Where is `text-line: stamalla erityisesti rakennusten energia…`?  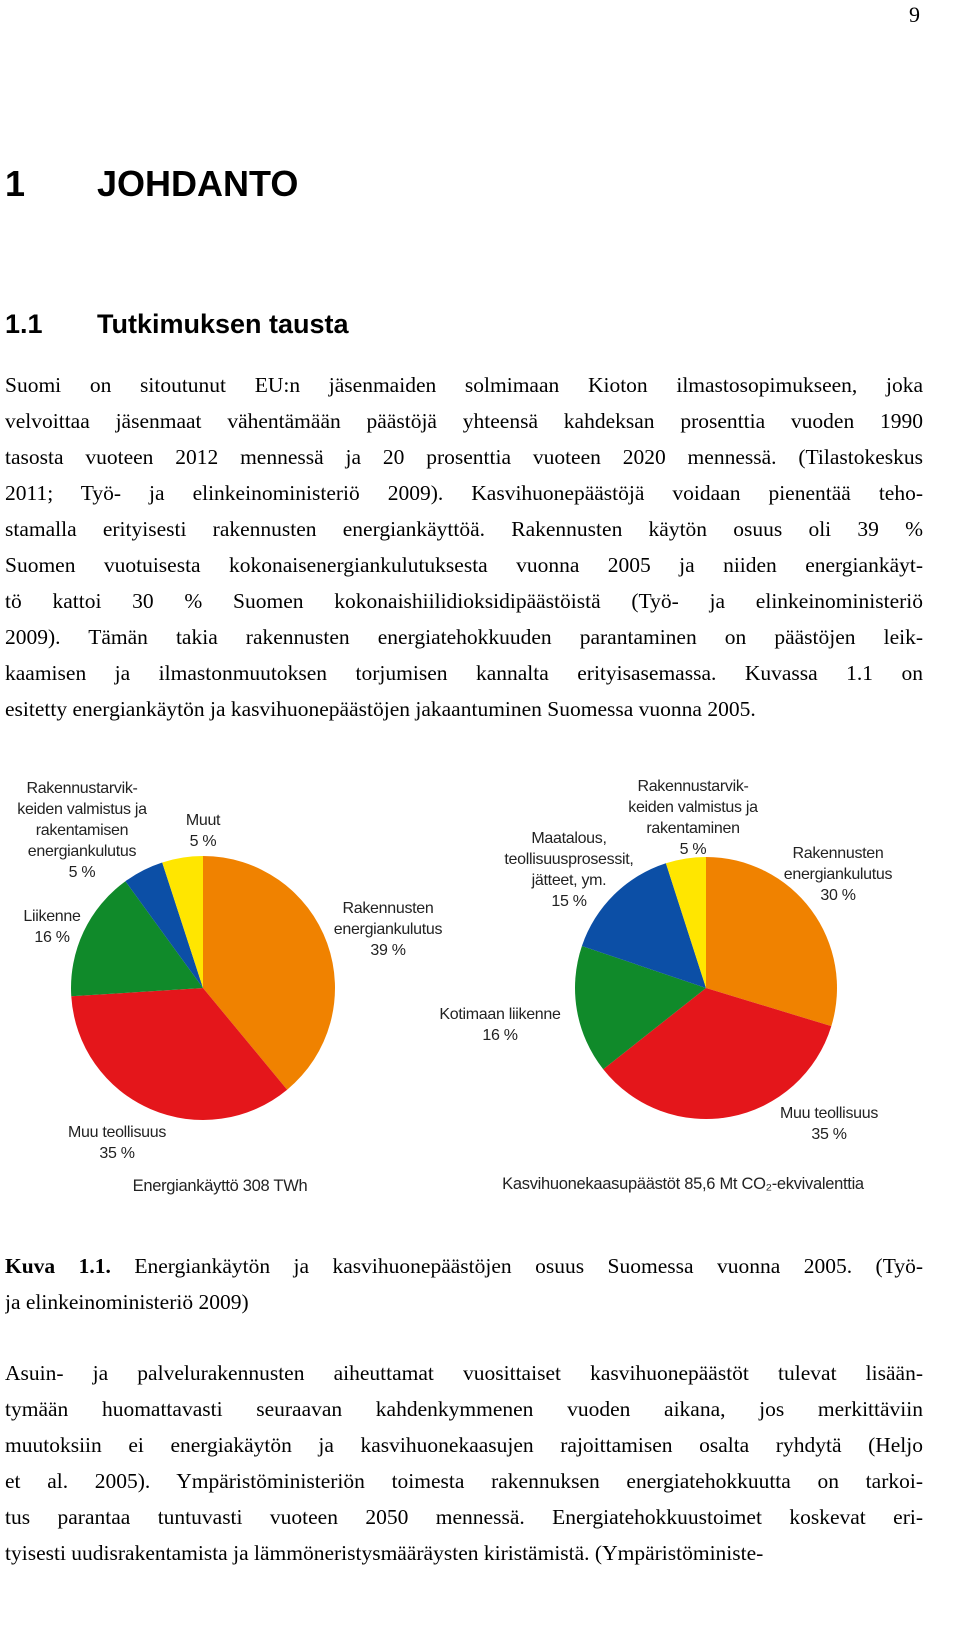
text-line: stamalla erityisesti rakennusten energia… is located at coordinates (464, 529).